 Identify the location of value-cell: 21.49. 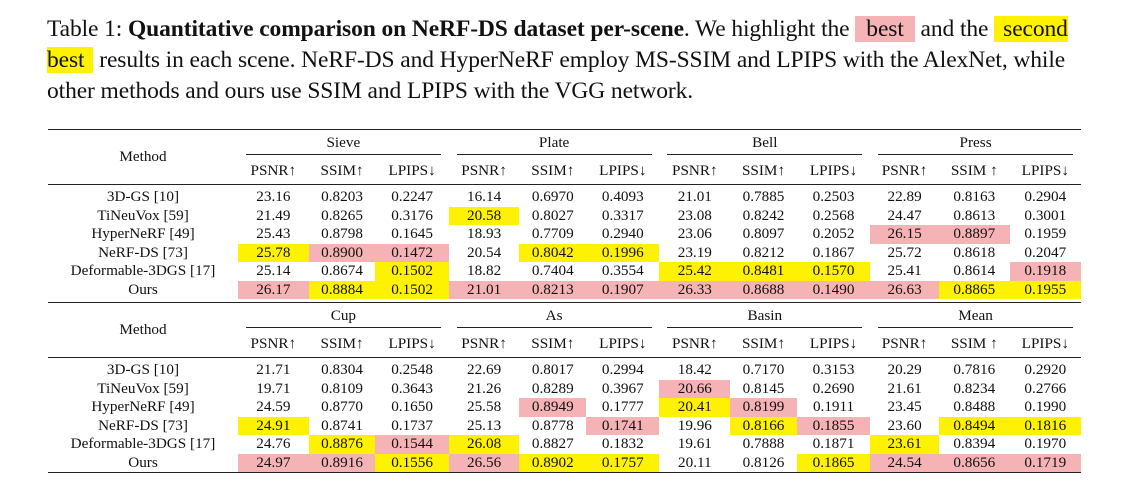
(273, 215).